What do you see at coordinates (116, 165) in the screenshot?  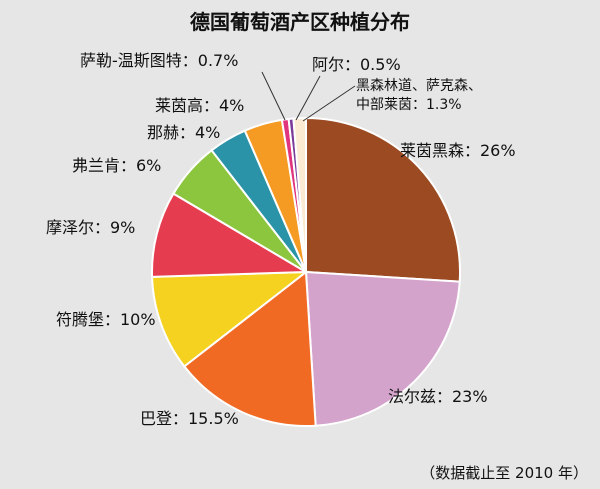 I see `slice-label: 弗兰肯：6%` at bounding box center [116, 165].